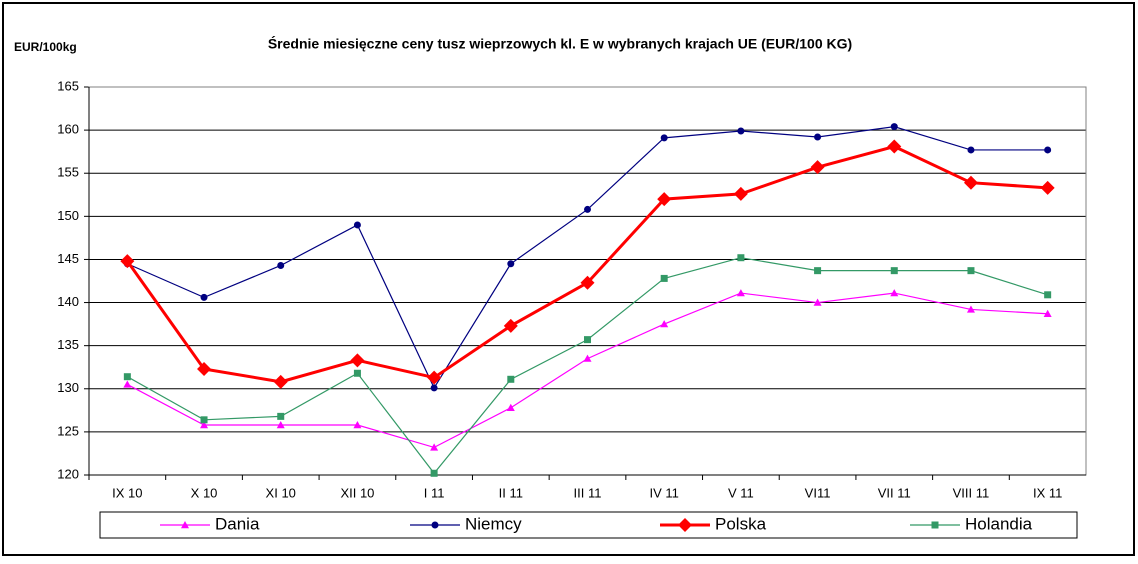 Image resolution: width=1138 pixels, height=564 pixels. Describe the element at coordinates (511, 492) in the screenshot. I see `x-tick-label: II 11` at that location.